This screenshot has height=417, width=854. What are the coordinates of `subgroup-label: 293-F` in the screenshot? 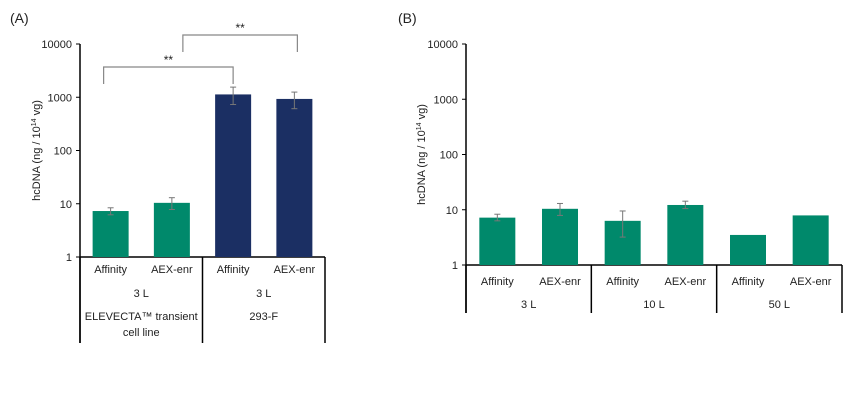 It's located at (263, 317).